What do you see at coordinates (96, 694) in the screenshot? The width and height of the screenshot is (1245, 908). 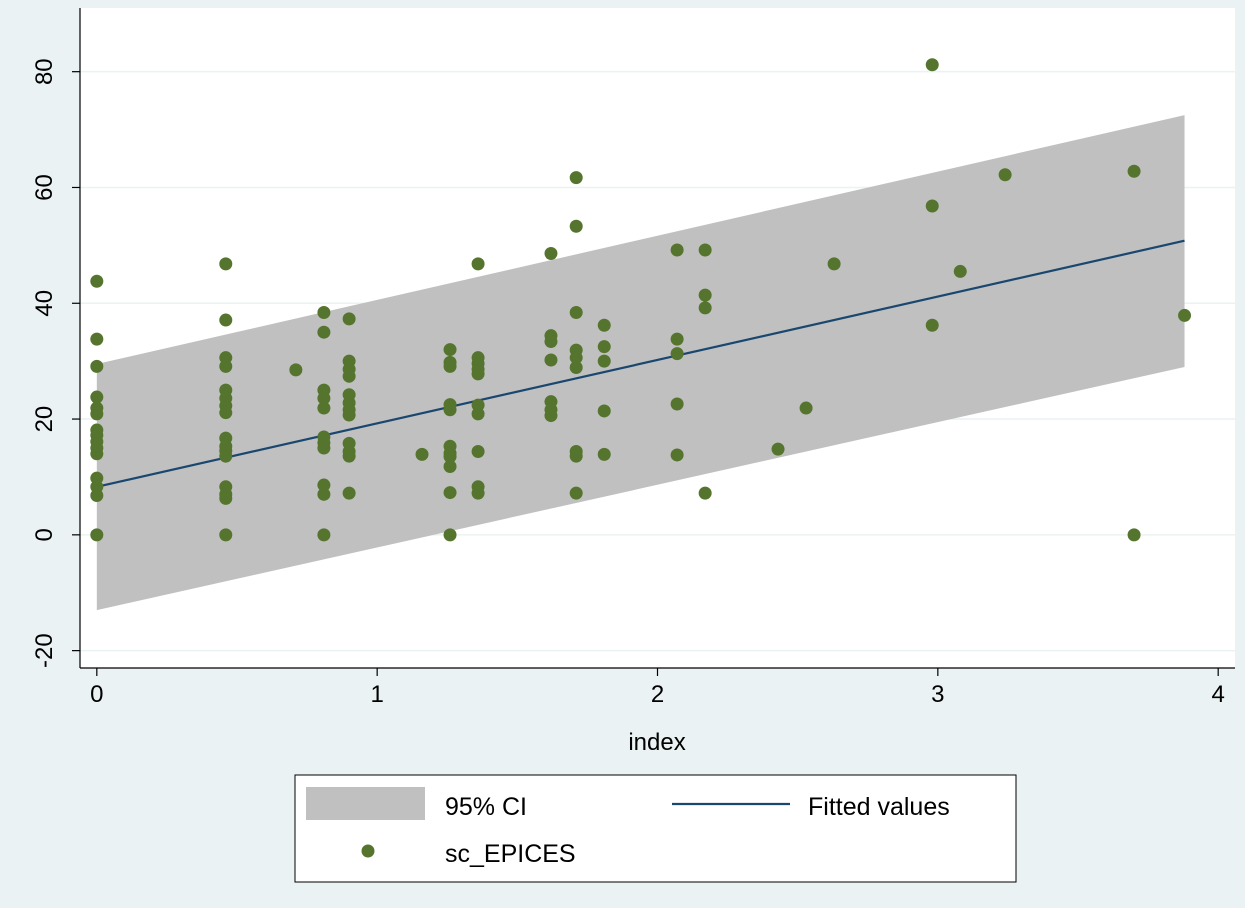 I see `x-tick-label: 0` at bounding box center [96, 694].